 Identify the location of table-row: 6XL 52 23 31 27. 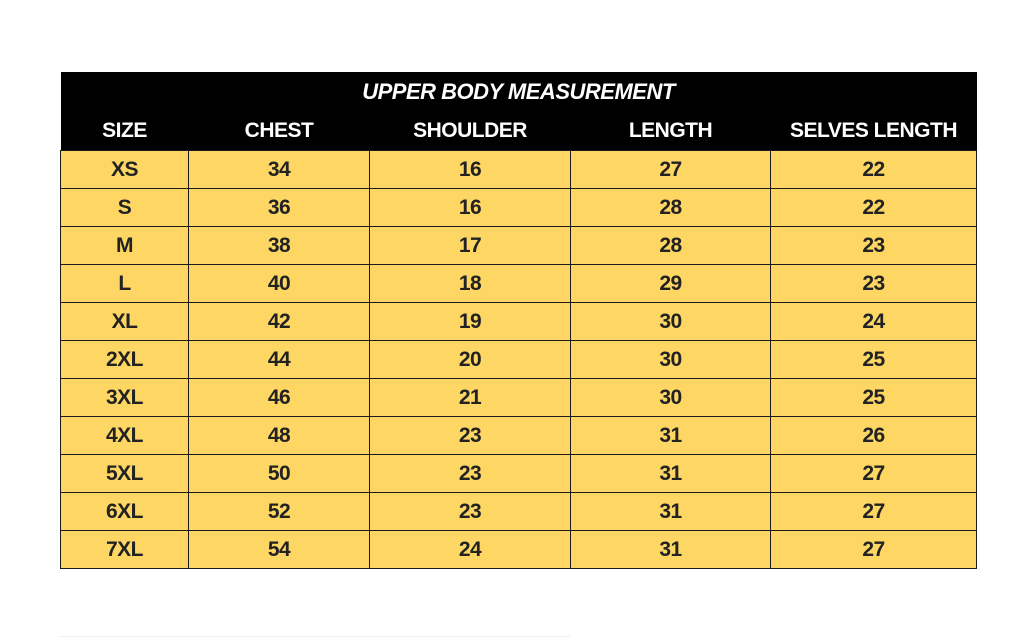
(519, 511).